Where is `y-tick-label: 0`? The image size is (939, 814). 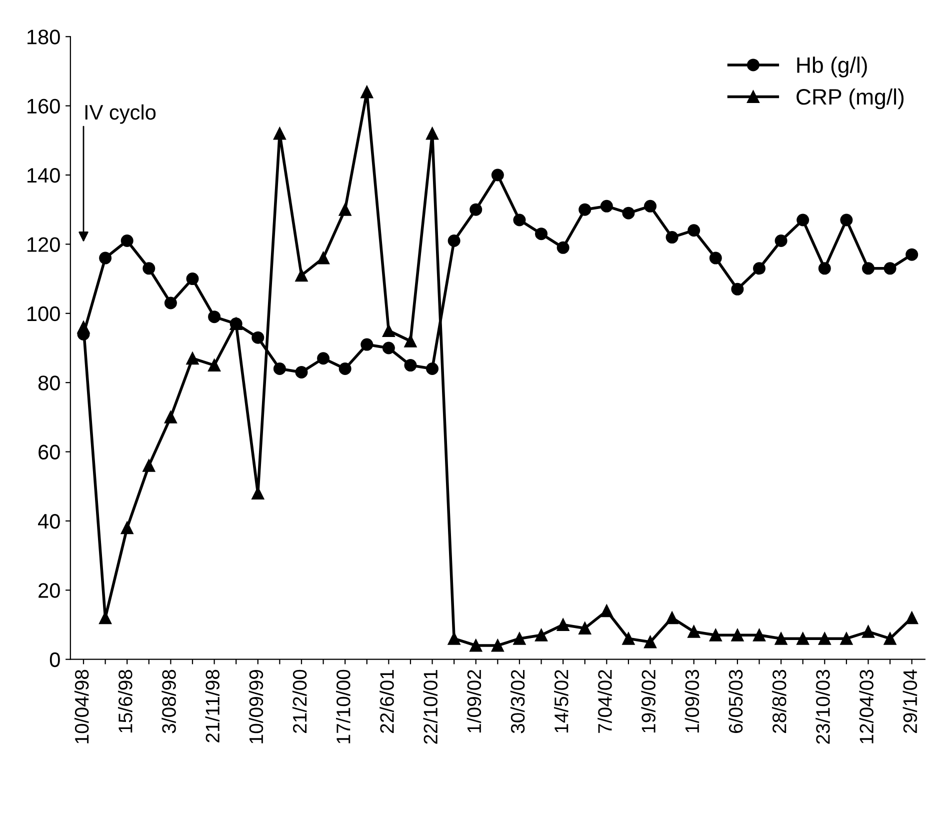
y-tick-label: 0 is located at coordinates (55, 660).